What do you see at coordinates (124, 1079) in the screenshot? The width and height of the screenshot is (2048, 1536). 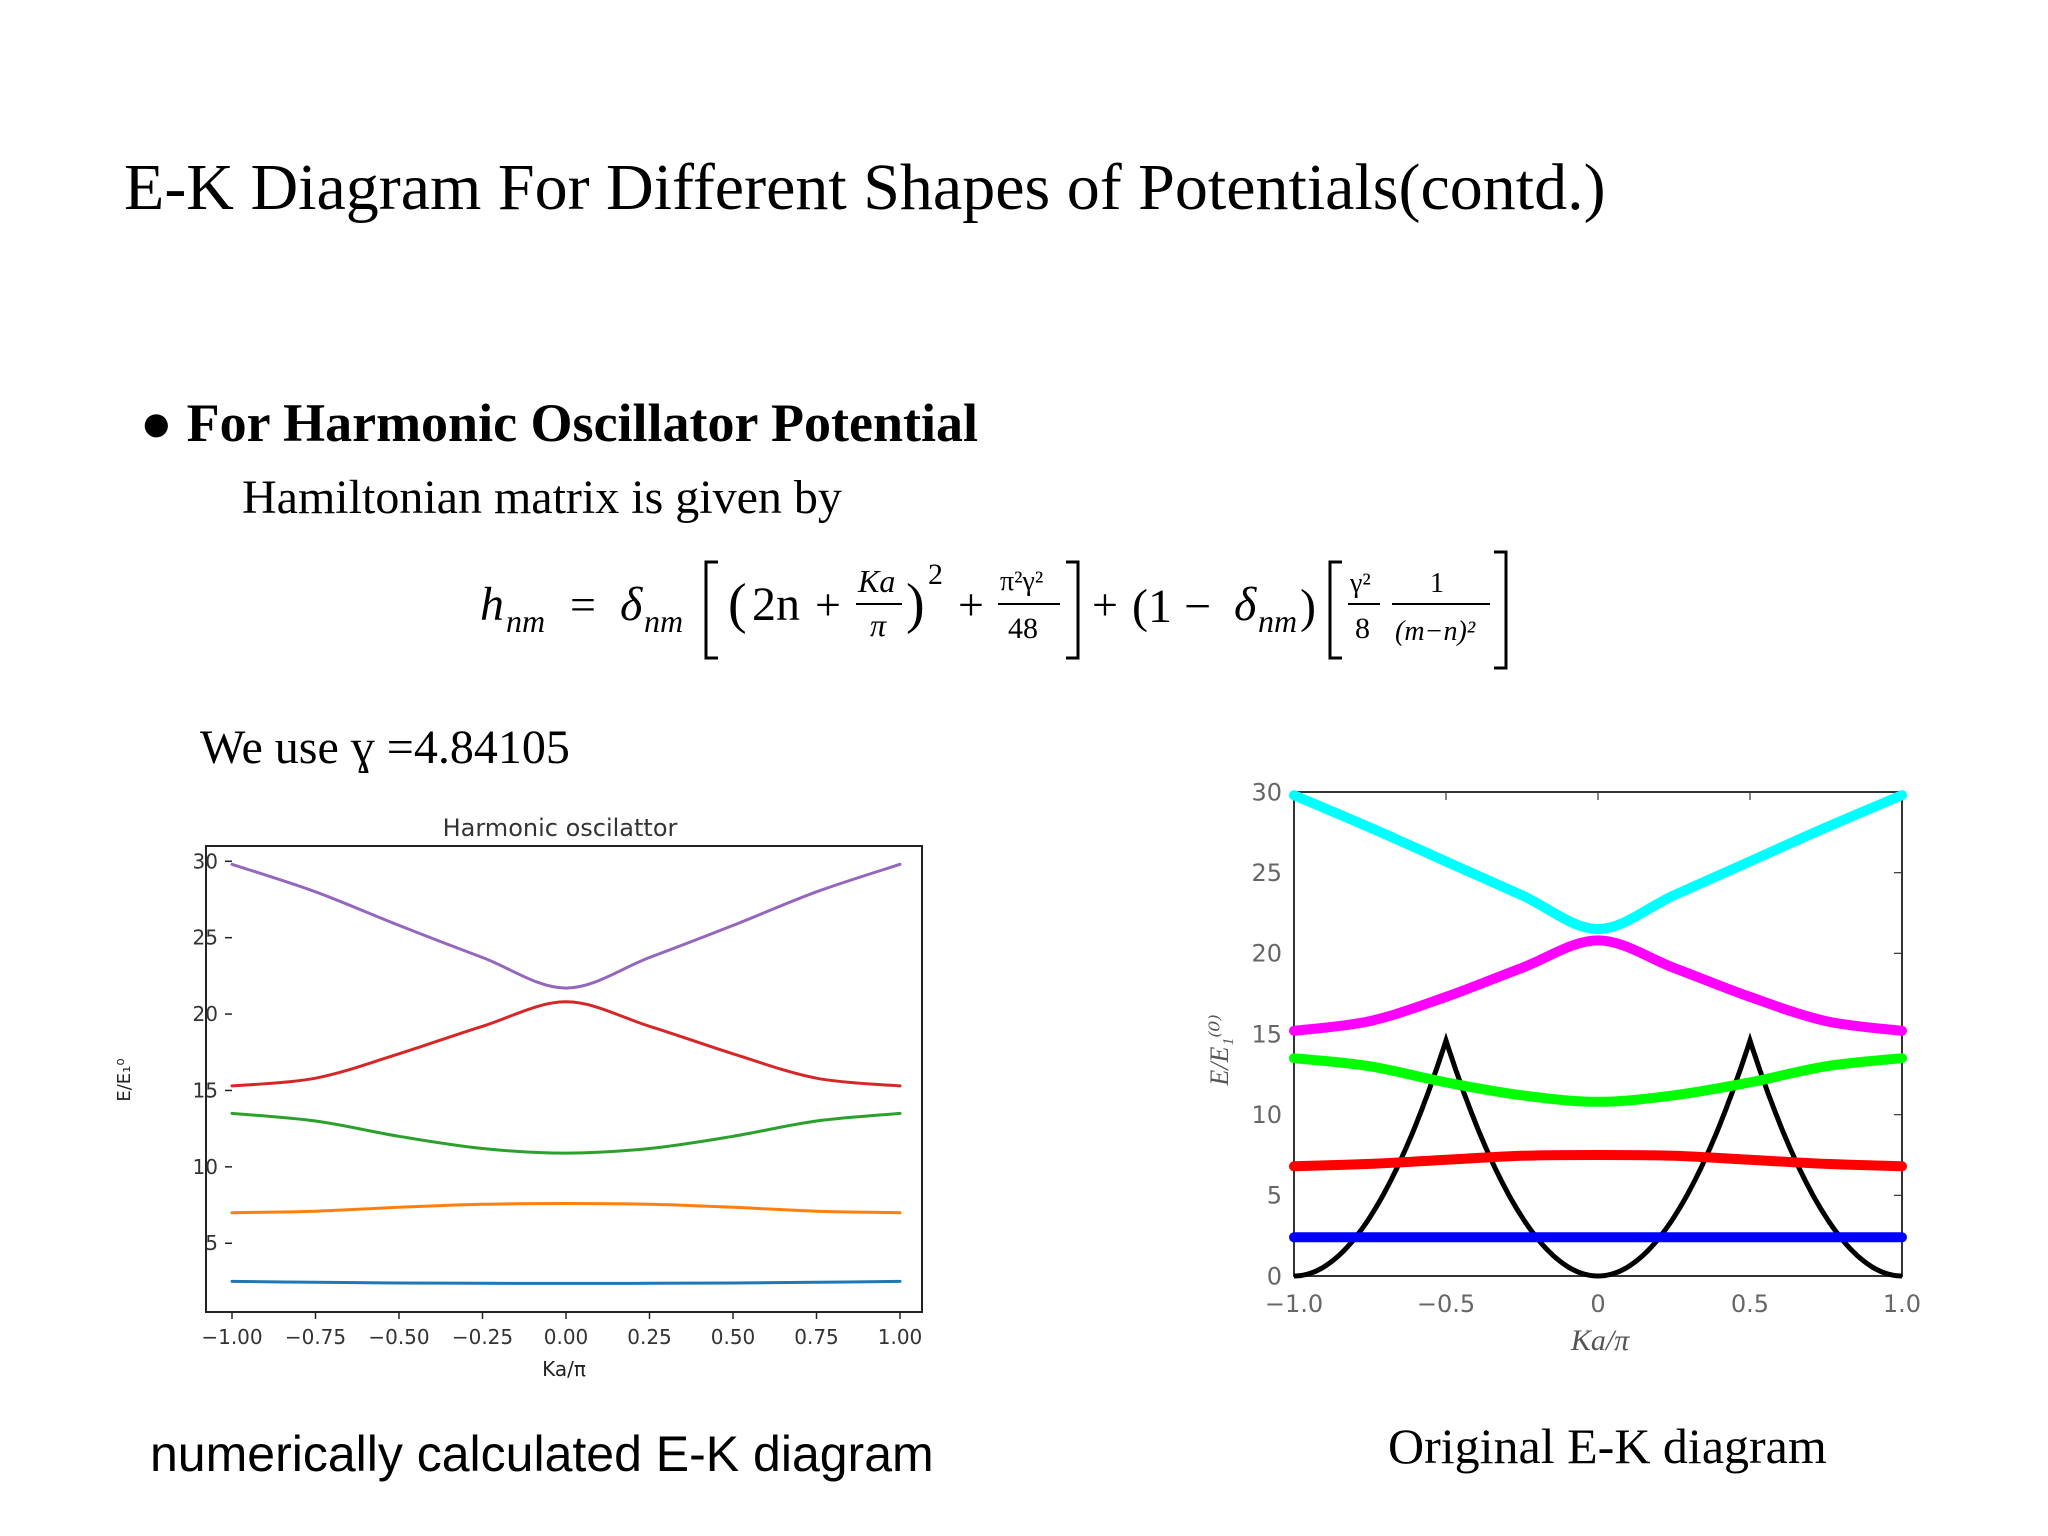 I see `left-chart-ylabel: E/E₁⁰` at bounding box center [124, 1079].